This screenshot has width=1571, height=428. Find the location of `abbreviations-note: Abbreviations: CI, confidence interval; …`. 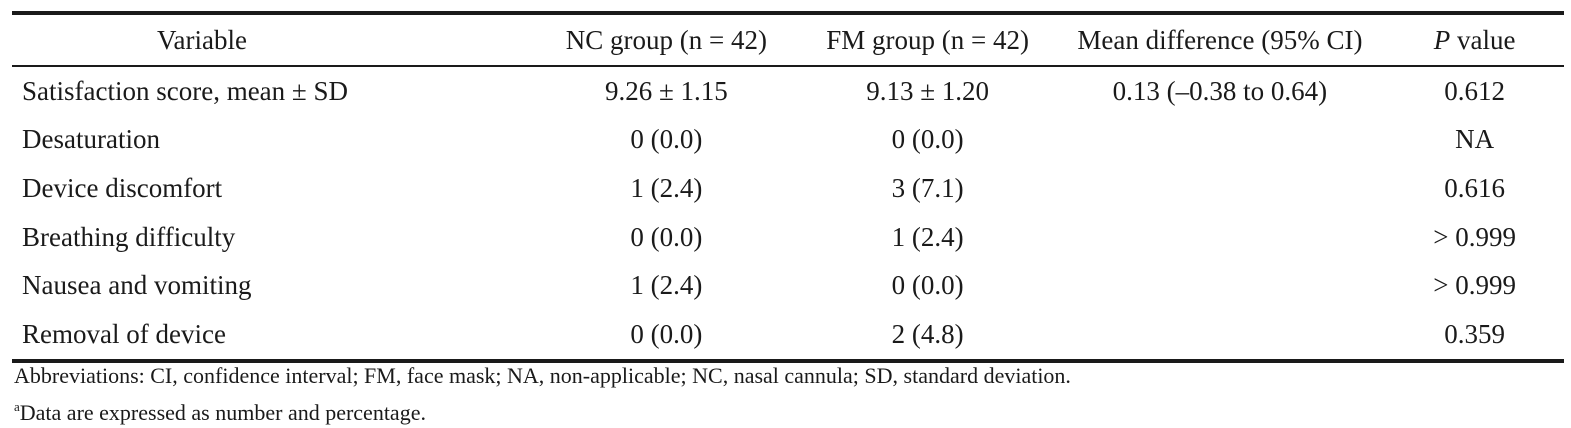

abbreviations-note: Abbreviations: CI, confidence interval; … is located at coordinates (542, 375).